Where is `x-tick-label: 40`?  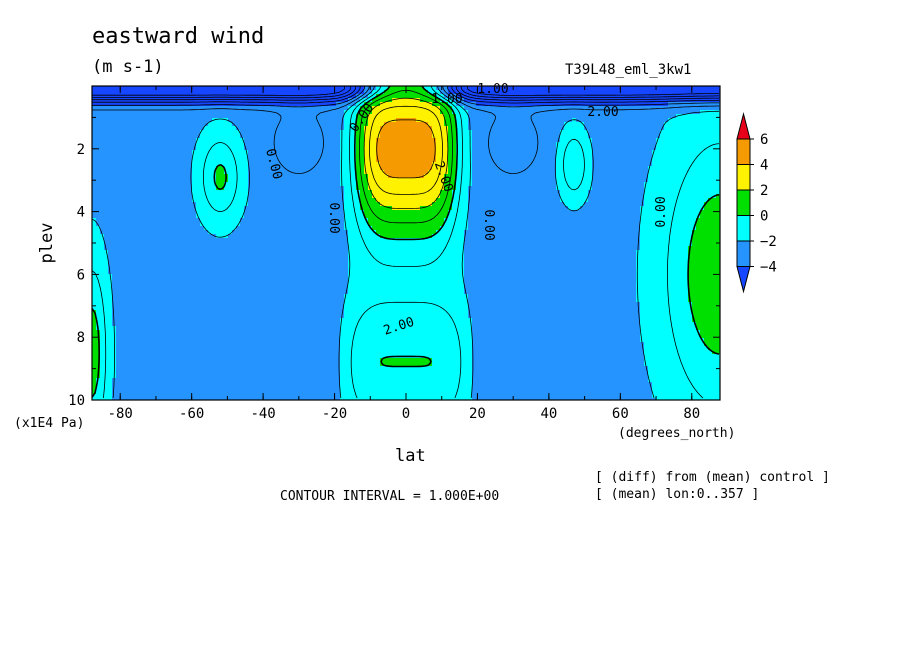
x-tick-label: 40 is located at coordinates (548, 414).